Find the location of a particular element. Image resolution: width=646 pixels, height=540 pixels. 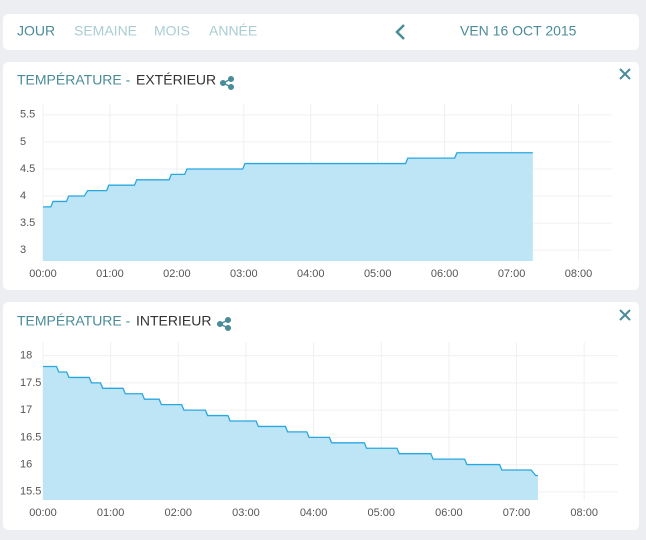

y-tick-label: 3.5 is located at coordinates (27, 223).